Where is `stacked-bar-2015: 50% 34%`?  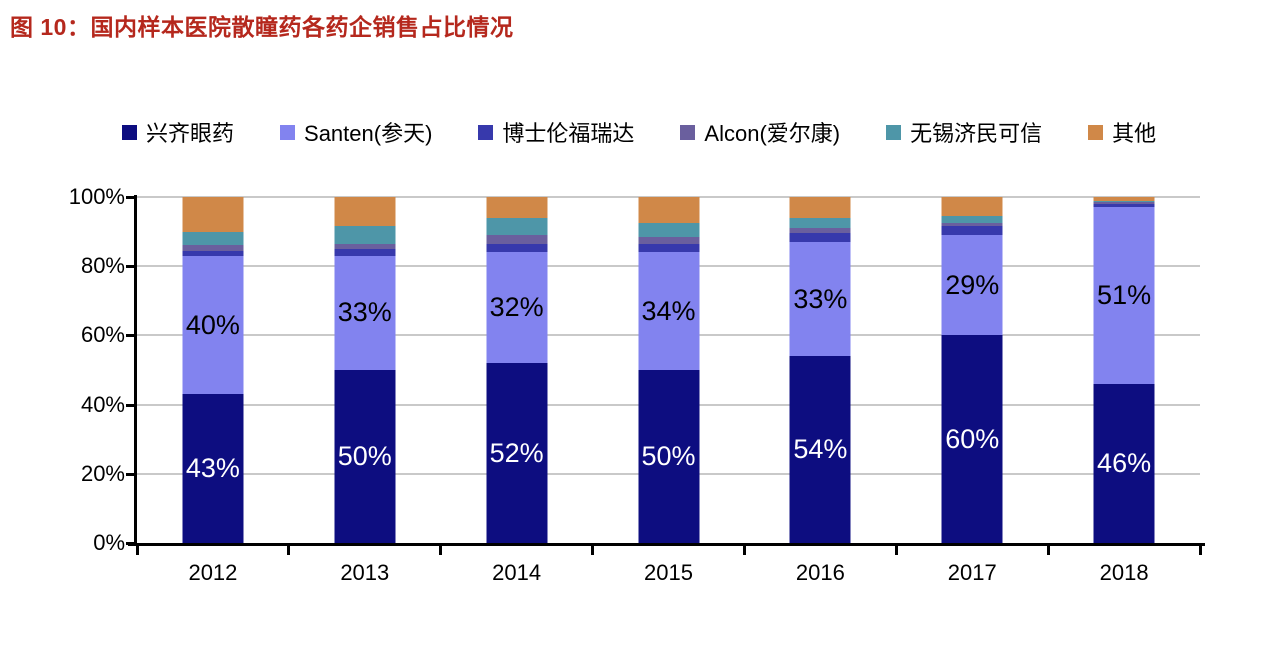
stacked-bar-2015: 50% 34% is located at coordinates (668, 370).